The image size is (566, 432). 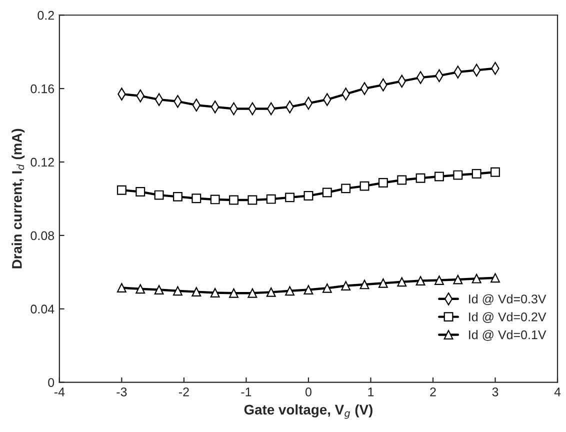 I want to click on y-tick-label: 0.04, so click(x=42, y=309).